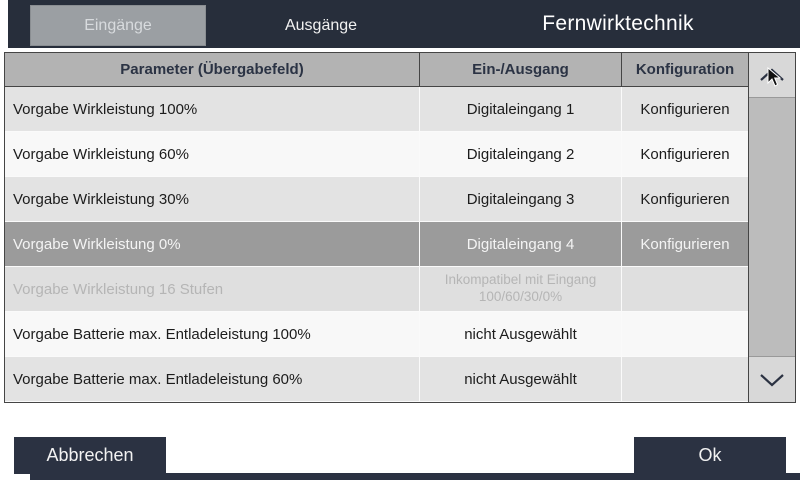 The image size is (800, 480). I want to click on column-header-config: Konfiguration, so click(685, 70).